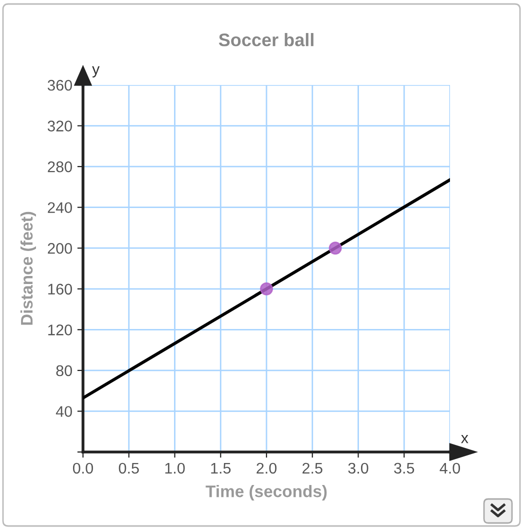  Describe the element at coordinates (175, 468) in the screenshot. I see `x-tick-label: 1.0` at that location.